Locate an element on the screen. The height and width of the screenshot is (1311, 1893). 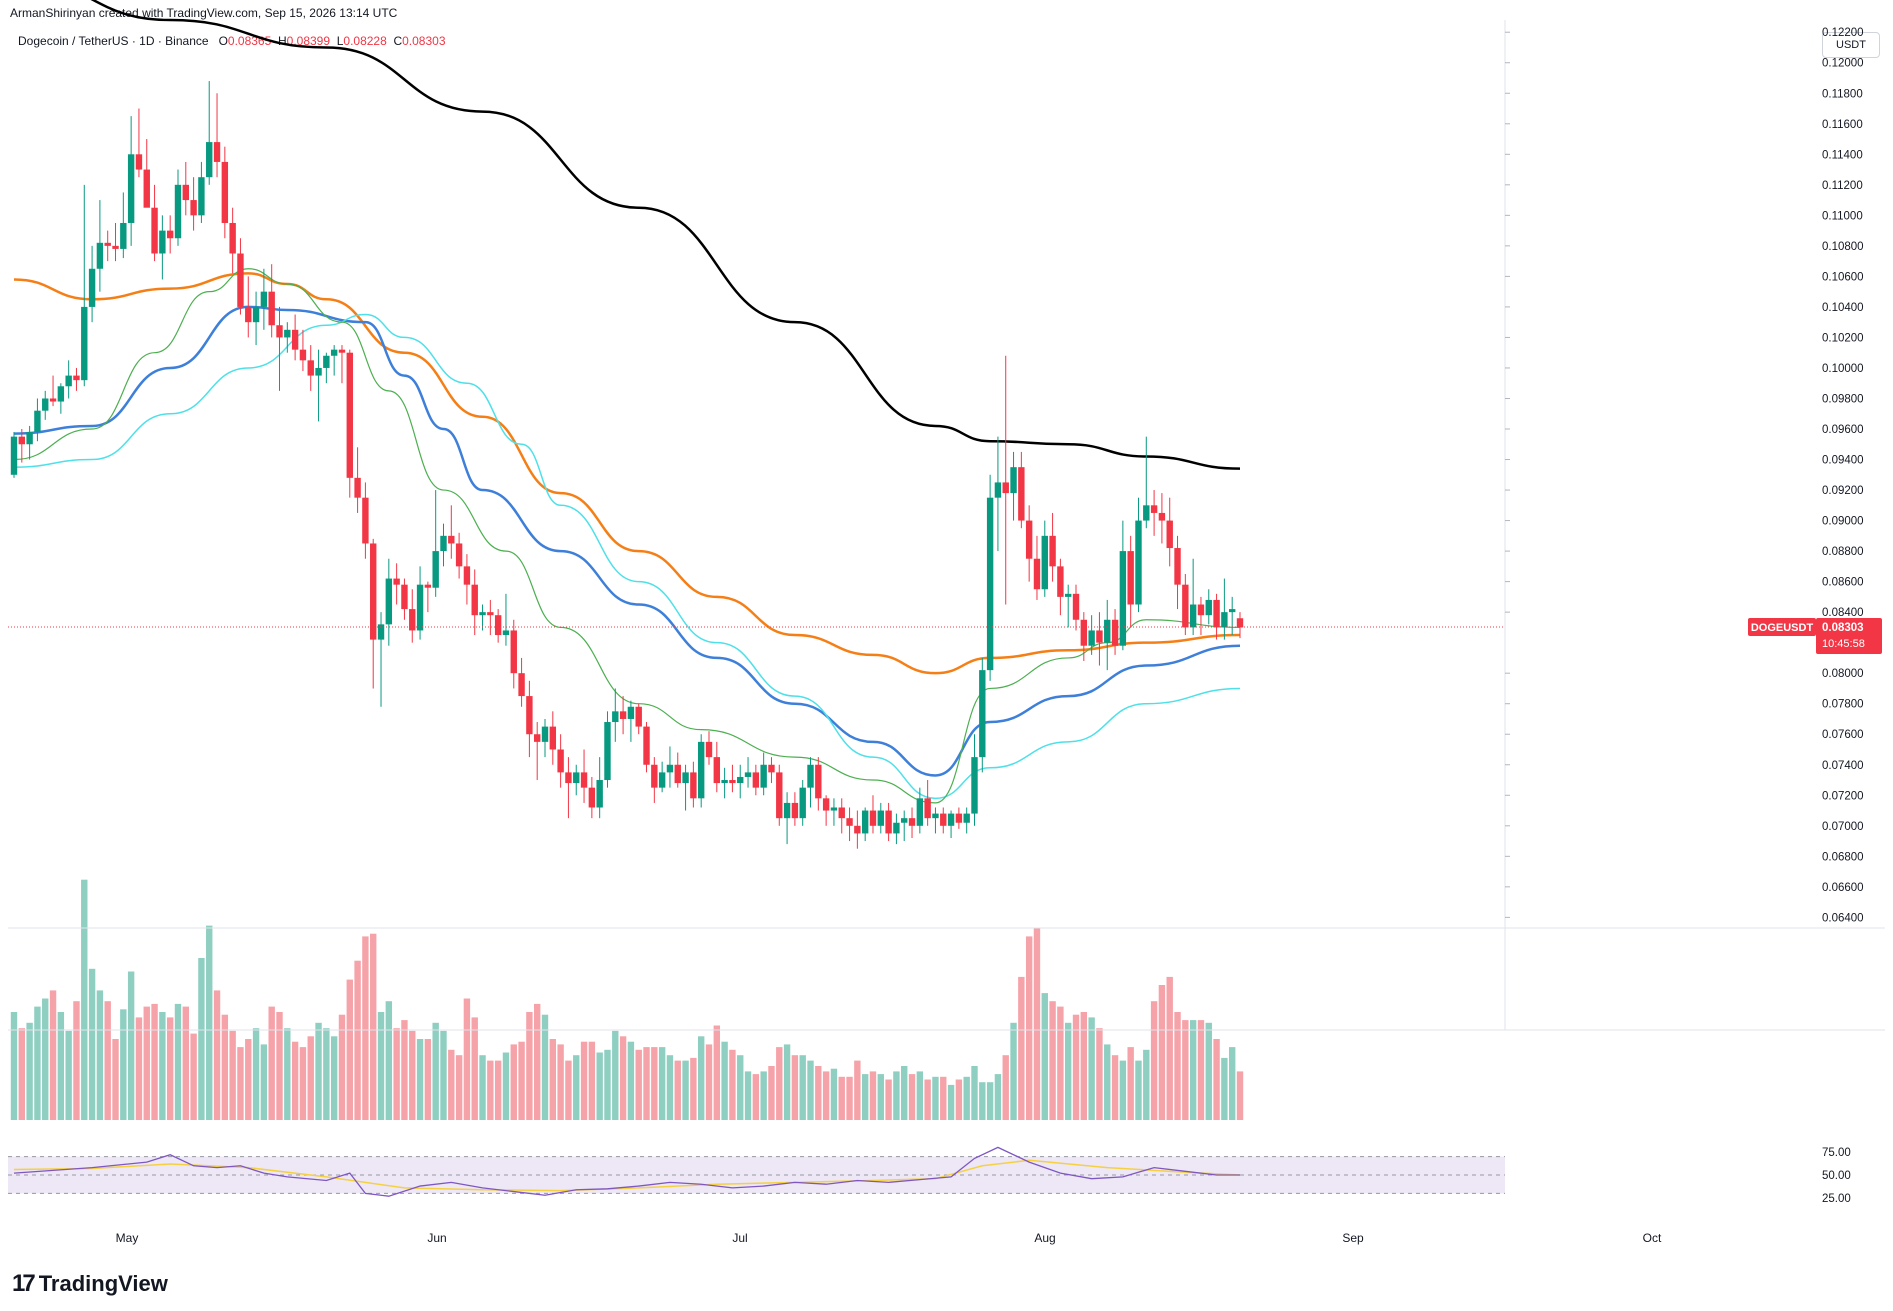
close-label: C is located at coordinates (398, 41).